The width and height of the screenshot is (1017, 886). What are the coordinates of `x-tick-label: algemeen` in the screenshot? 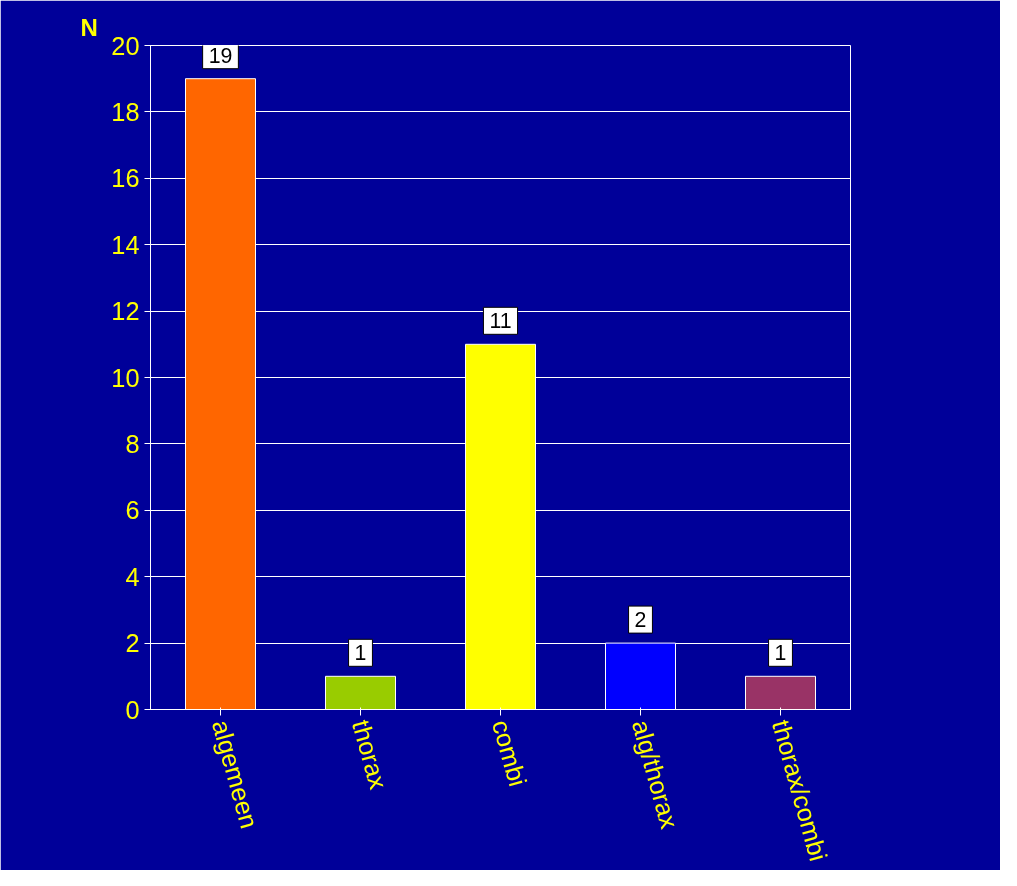 It's located at (235, 774).